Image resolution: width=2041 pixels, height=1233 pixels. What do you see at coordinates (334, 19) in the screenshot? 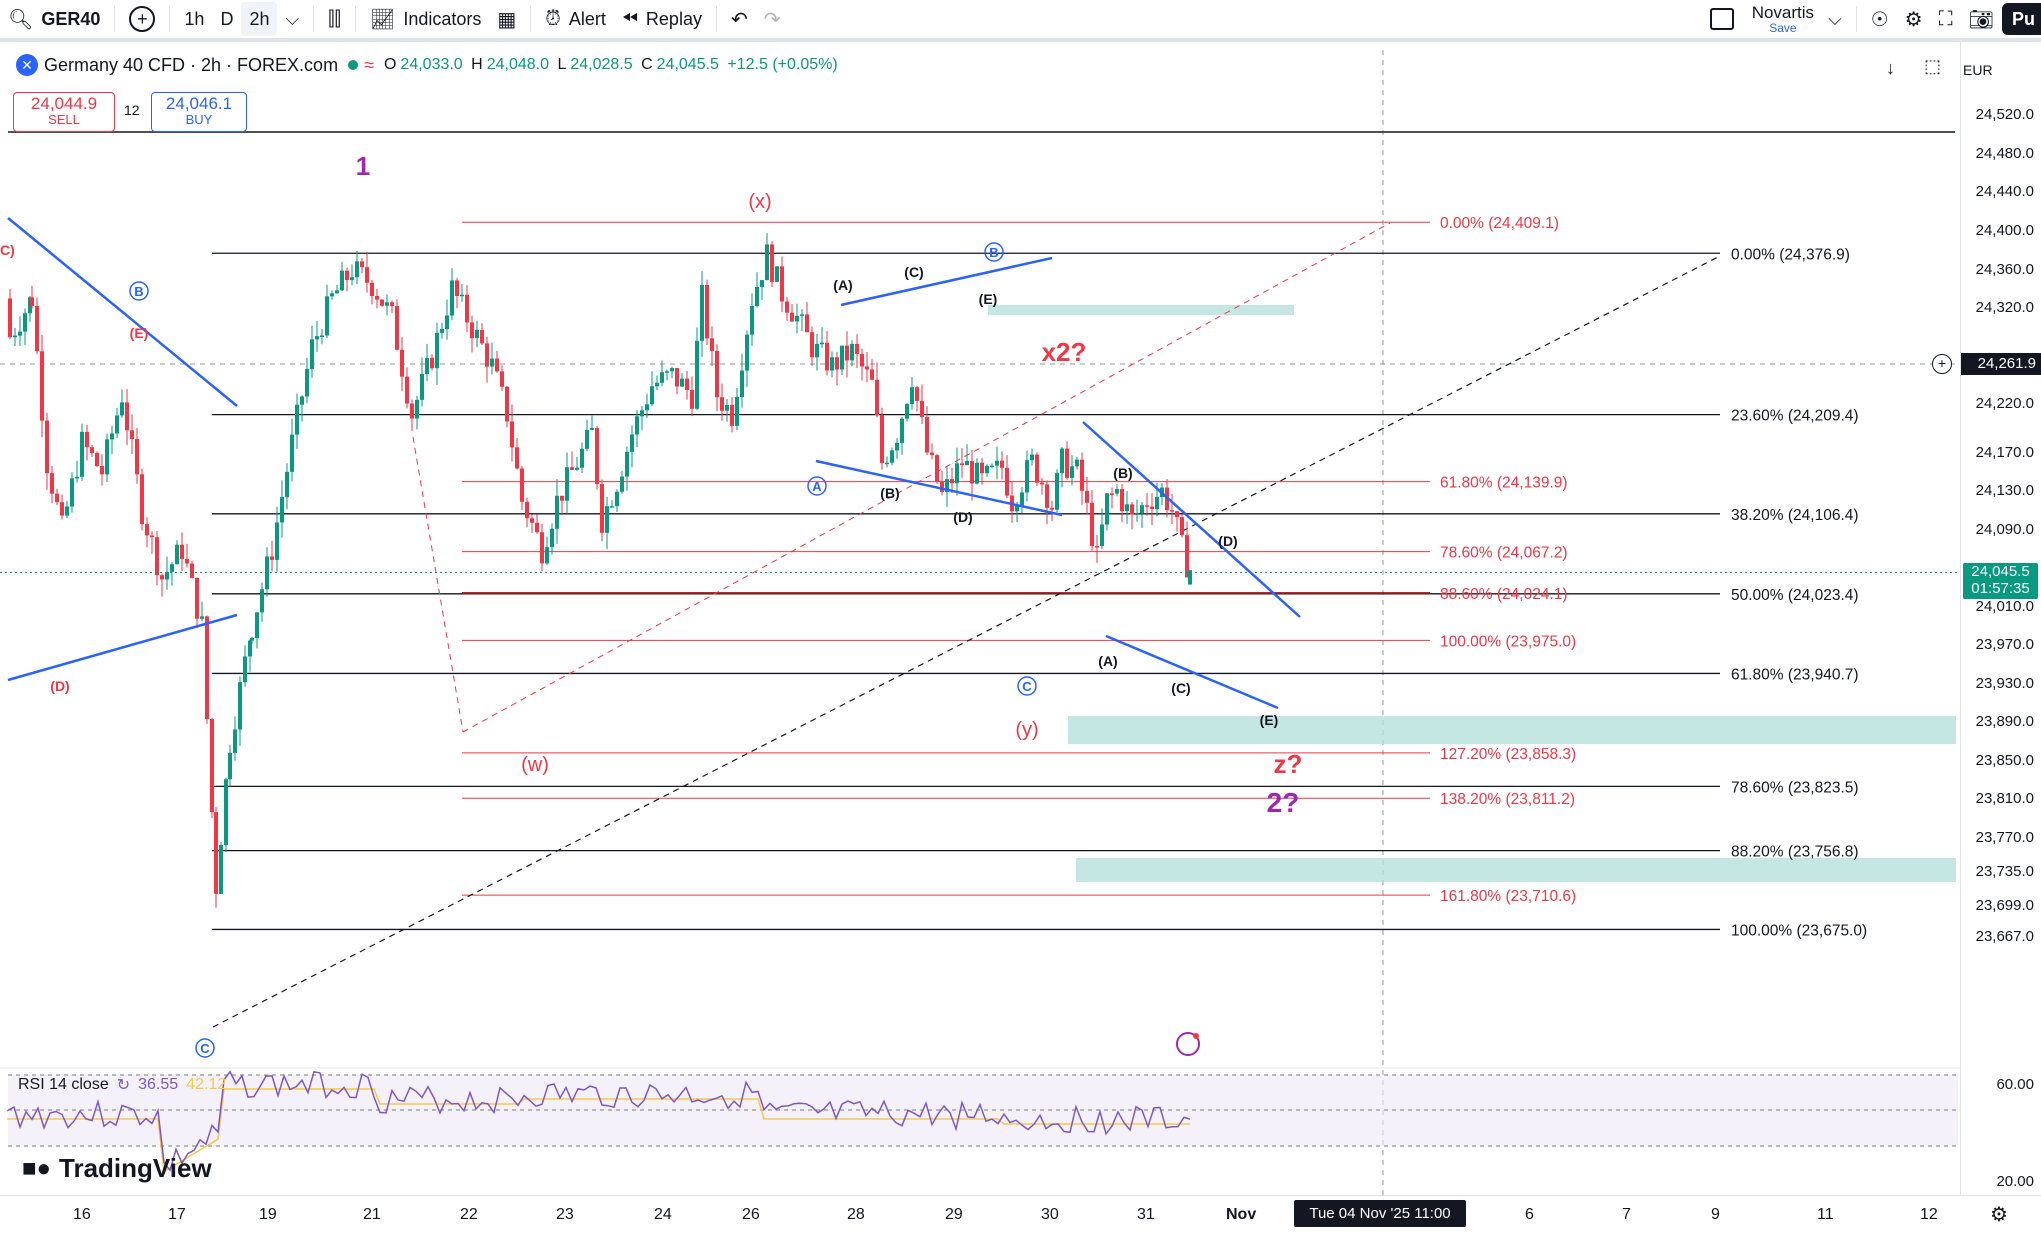
I see `chart-type-button: ⫿⫿` at bounding box center [334, 19].